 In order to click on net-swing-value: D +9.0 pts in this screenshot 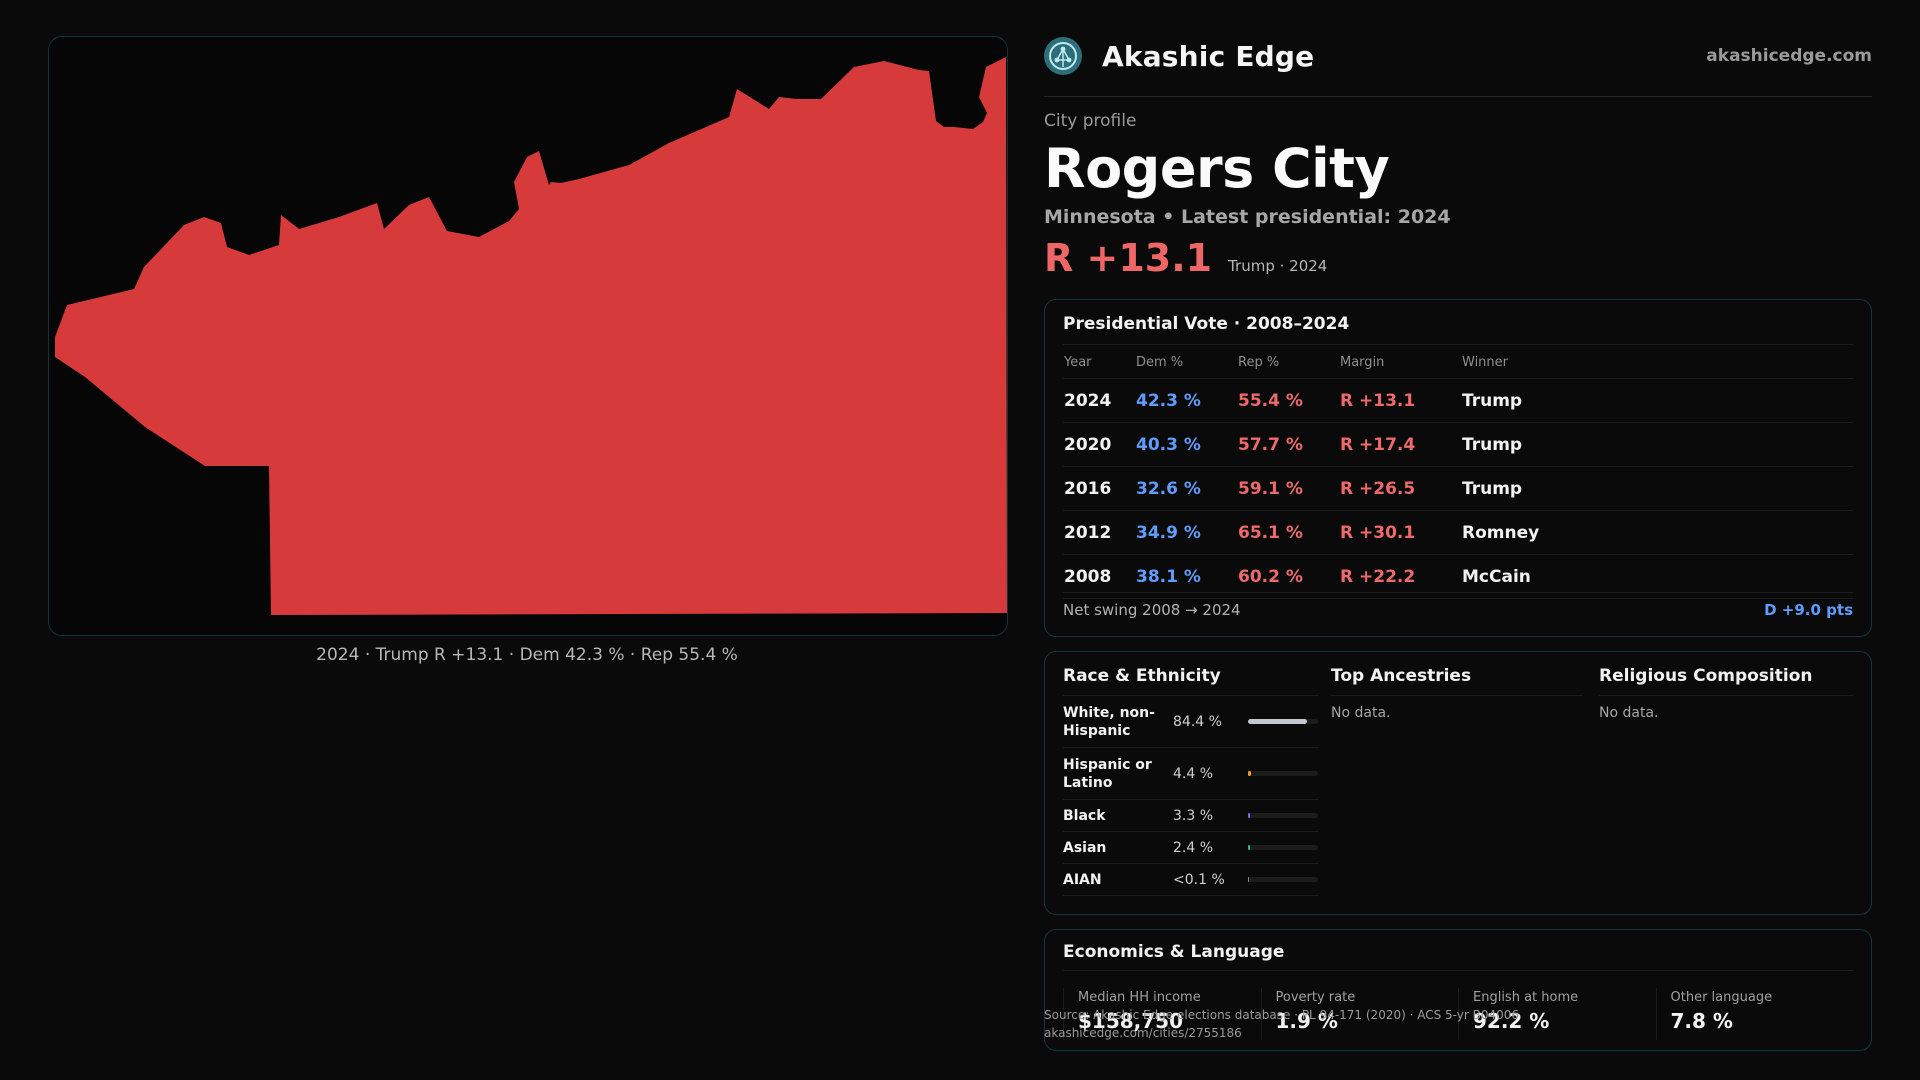, I will do `click(1808, 610)`.